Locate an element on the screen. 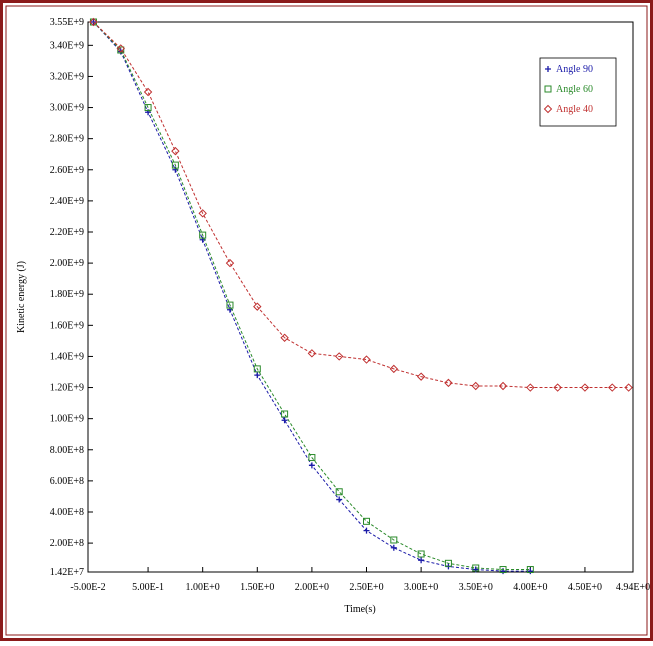 The width and height of the screenshot is (653, 646). legend-label: Angle 90 is located at coordinates (574, 69).